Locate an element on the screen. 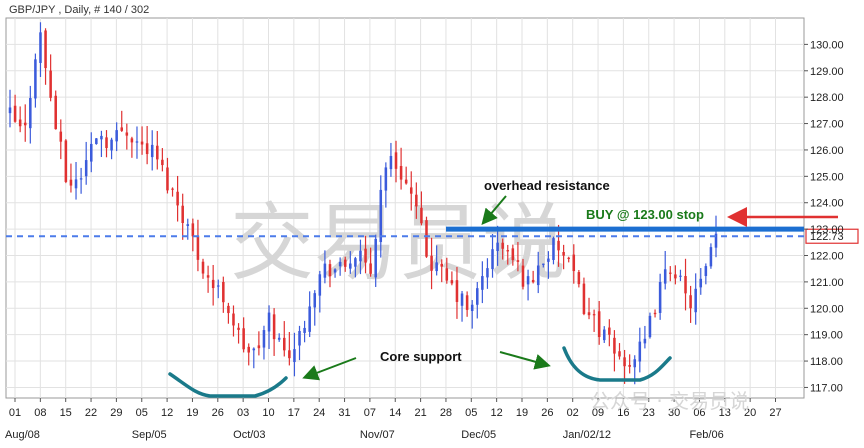 The width and height of the screenshot is (864, 448). y-tick-label: 117.00 is located at coordinates (826, 388).